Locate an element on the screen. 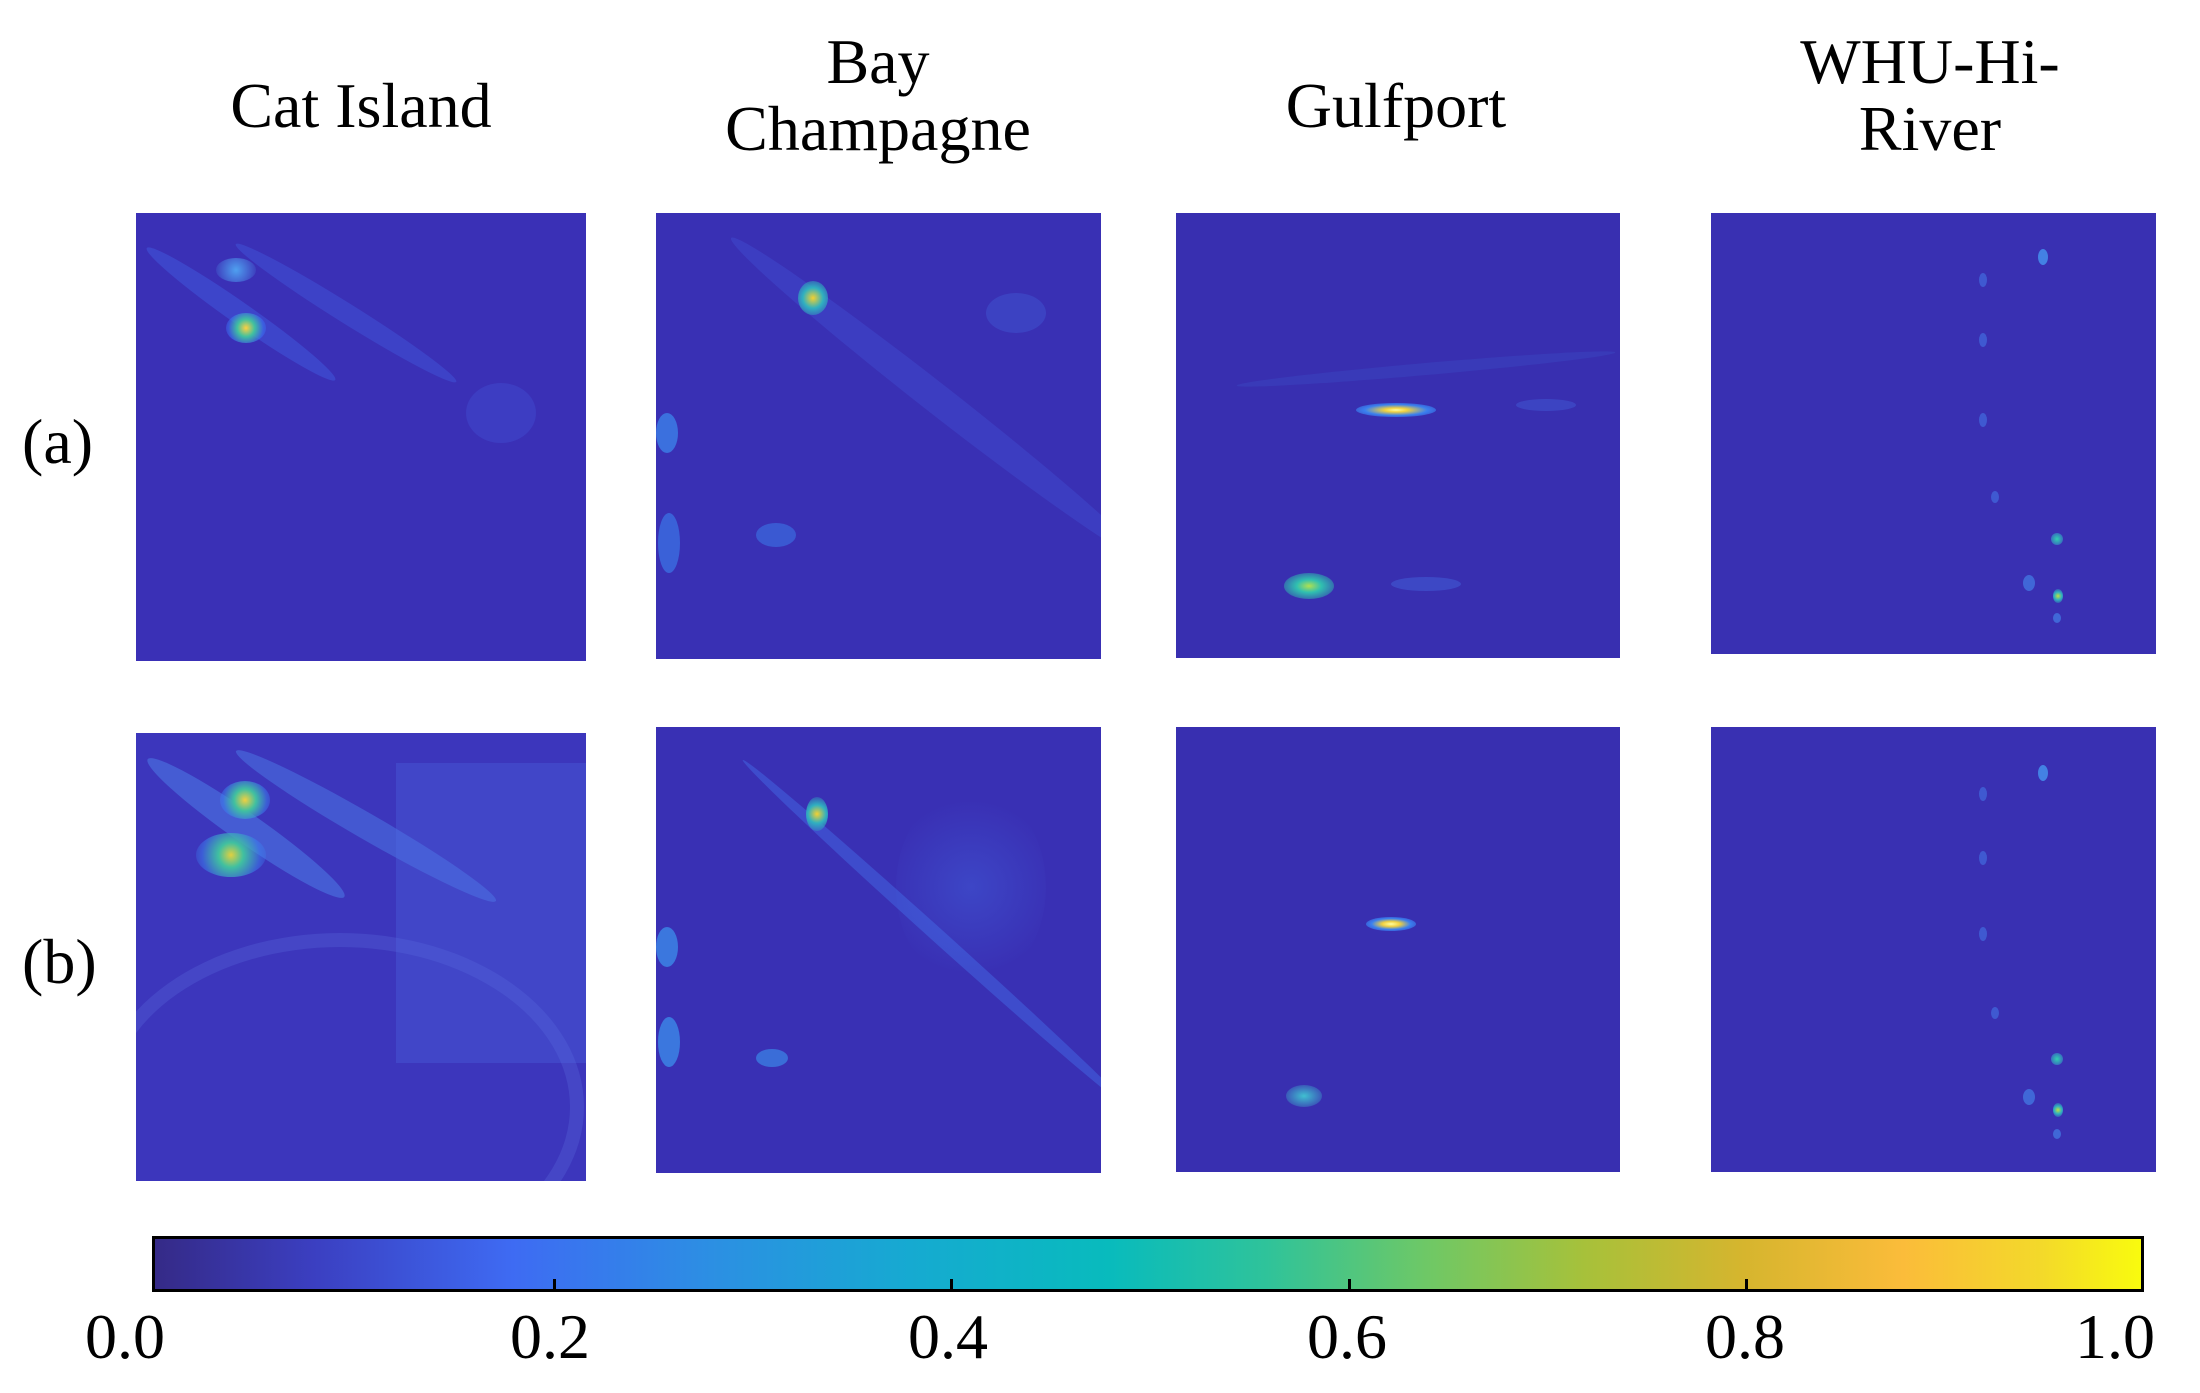 The width and height of the screenshot is (2200, 1393). column-title-cat-island: Cat Island is located at coordinates (361, 105).